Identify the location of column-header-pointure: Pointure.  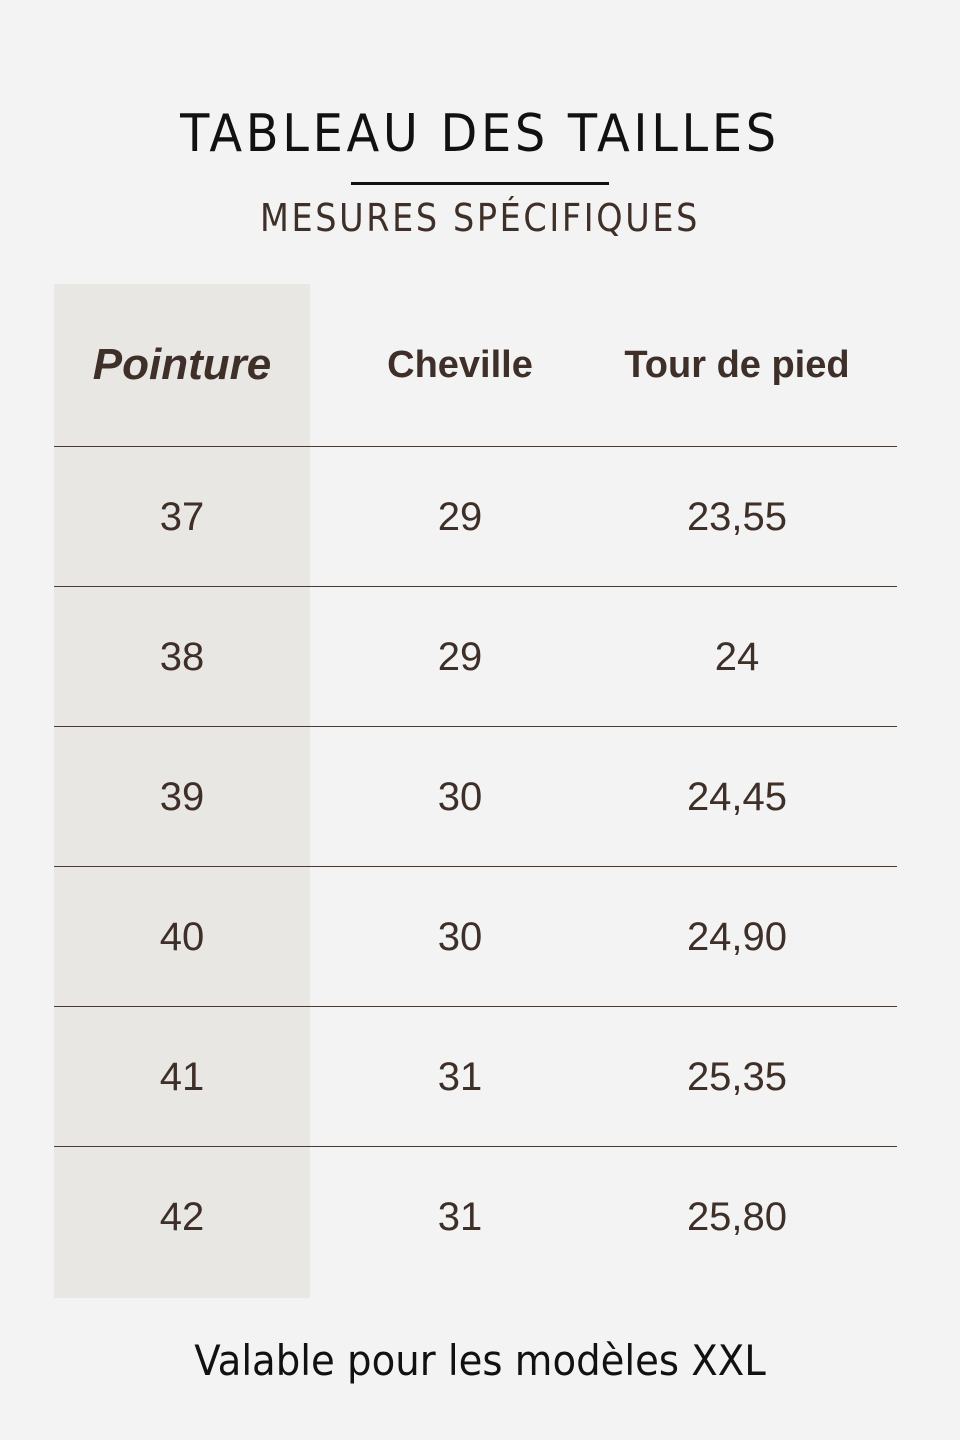
(182, 364).